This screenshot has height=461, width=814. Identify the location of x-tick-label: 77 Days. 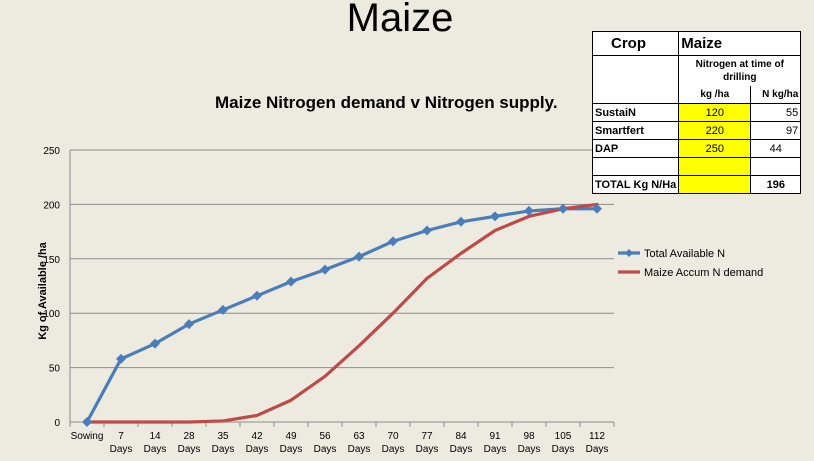
(427, 443).